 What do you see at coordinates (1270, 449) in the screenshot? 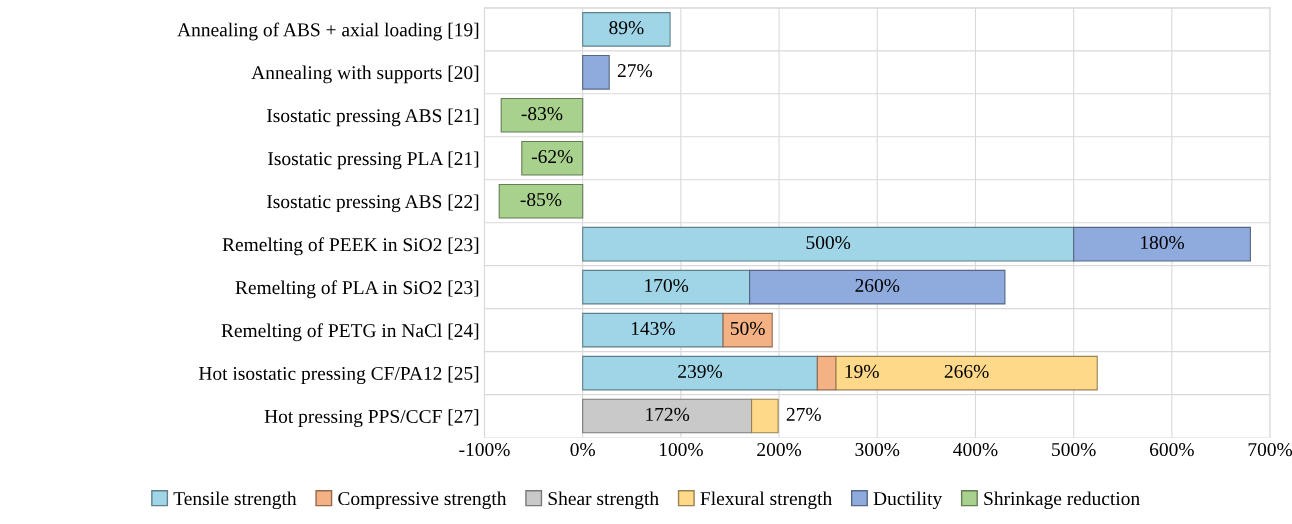
I see `x-tick-label: 700%` at bounding box center [1270, 449].